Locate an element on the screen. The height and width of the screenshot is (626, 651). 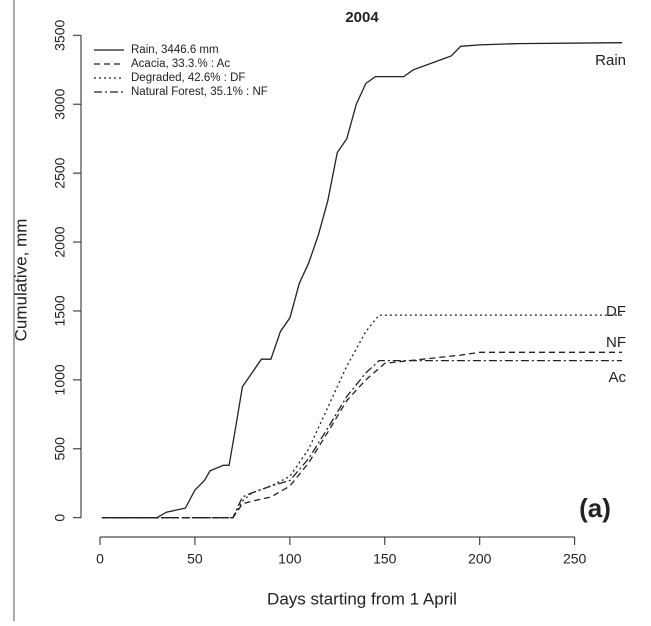
y-tick-label: 500 is located at coordinates (60, 449).